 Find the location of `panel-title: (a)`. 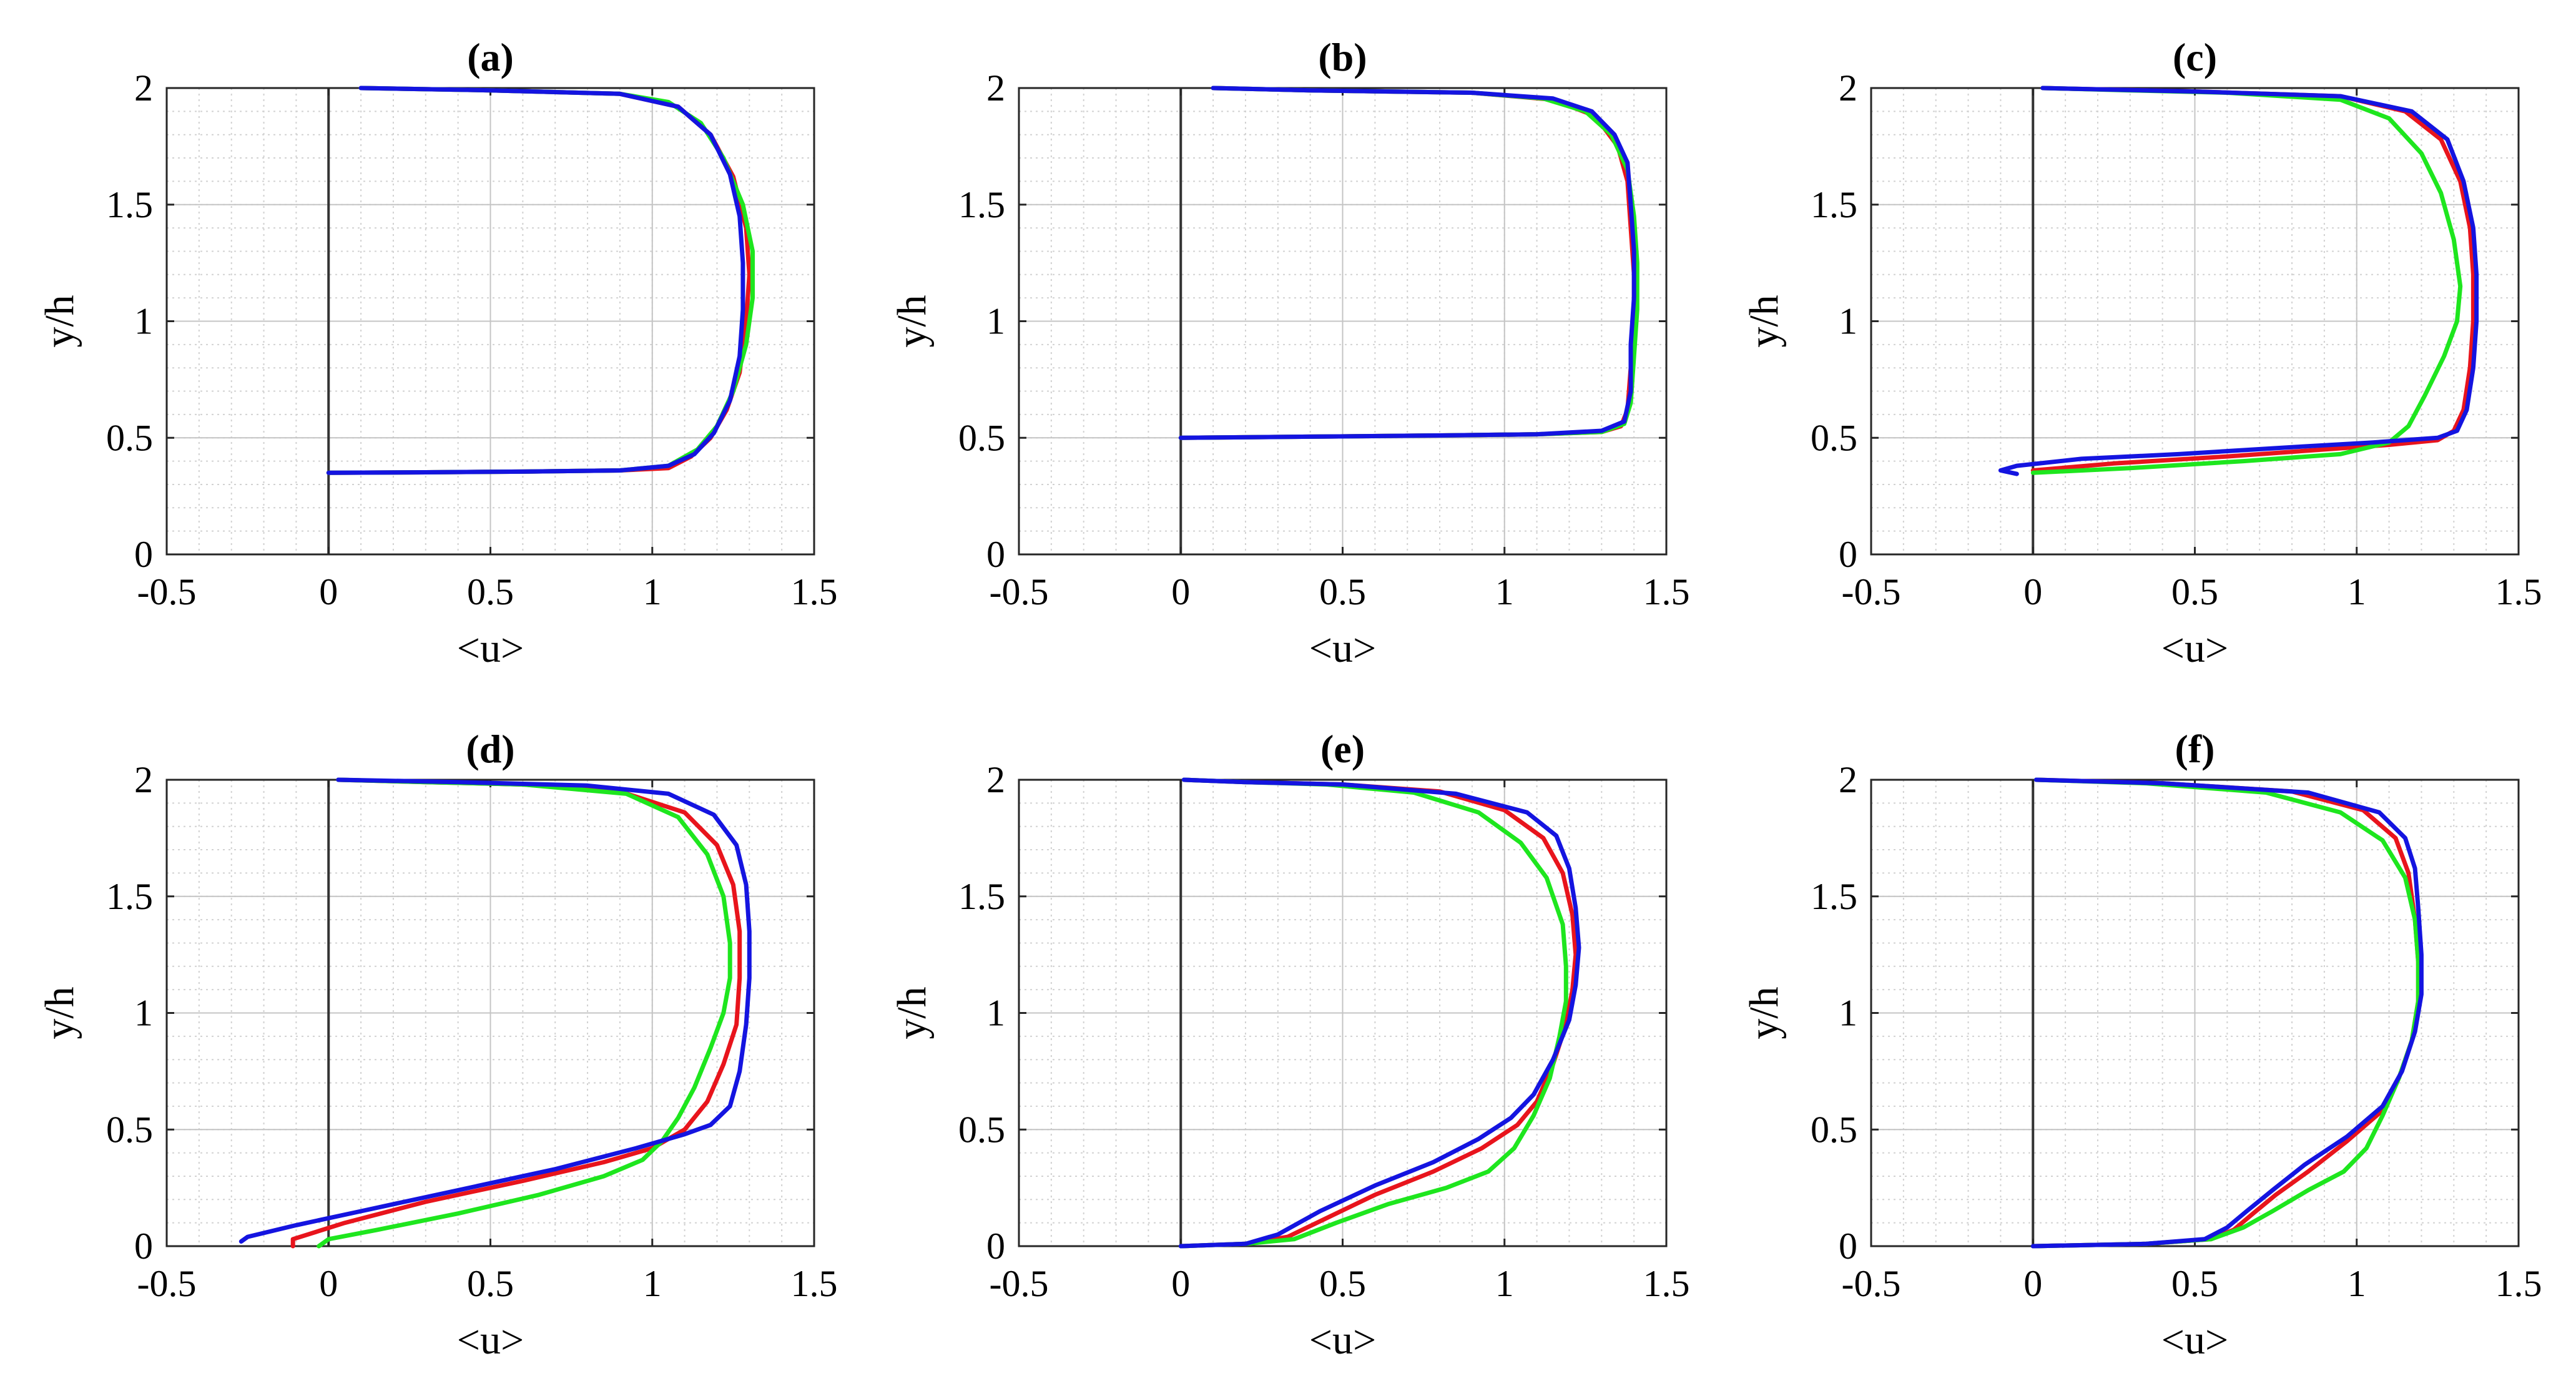

panel-title: (a) is located at coordinates (490, 57).